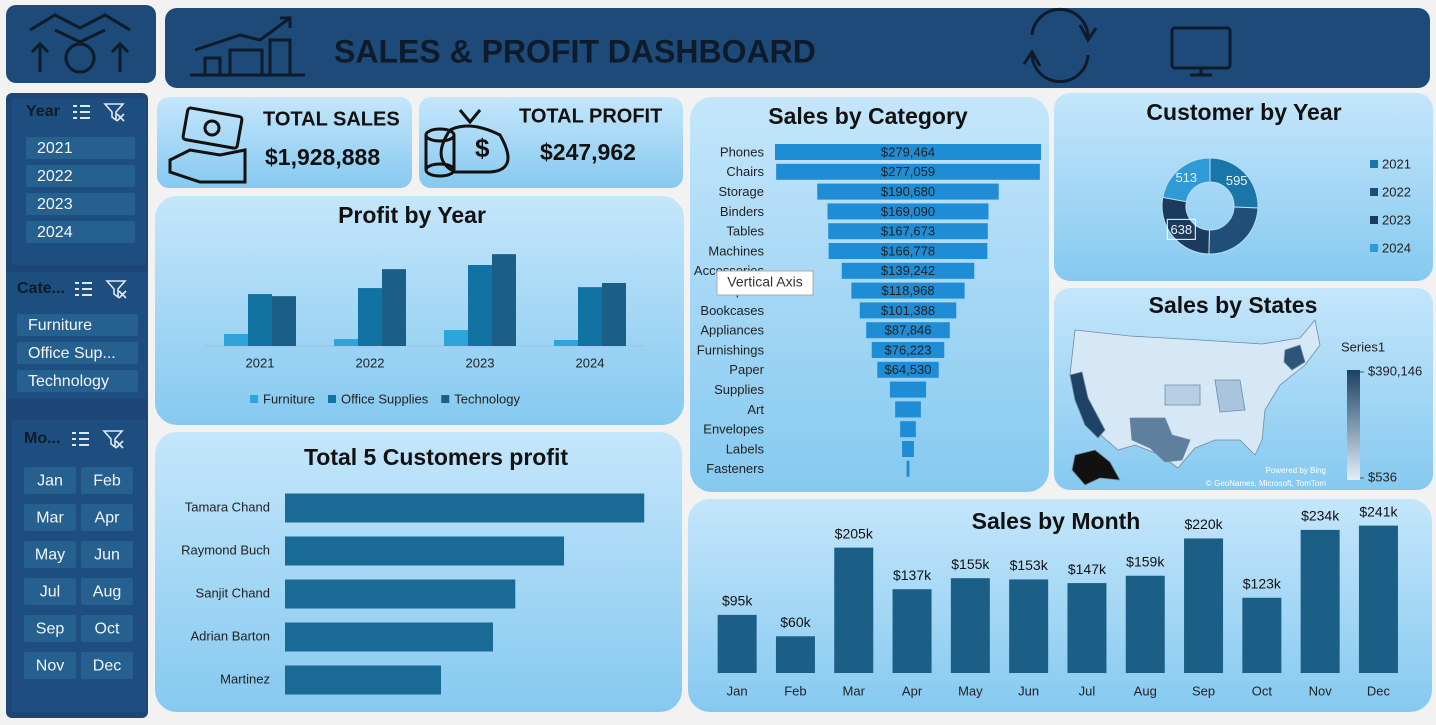  I want to click on header-panel, so click(797, 48).